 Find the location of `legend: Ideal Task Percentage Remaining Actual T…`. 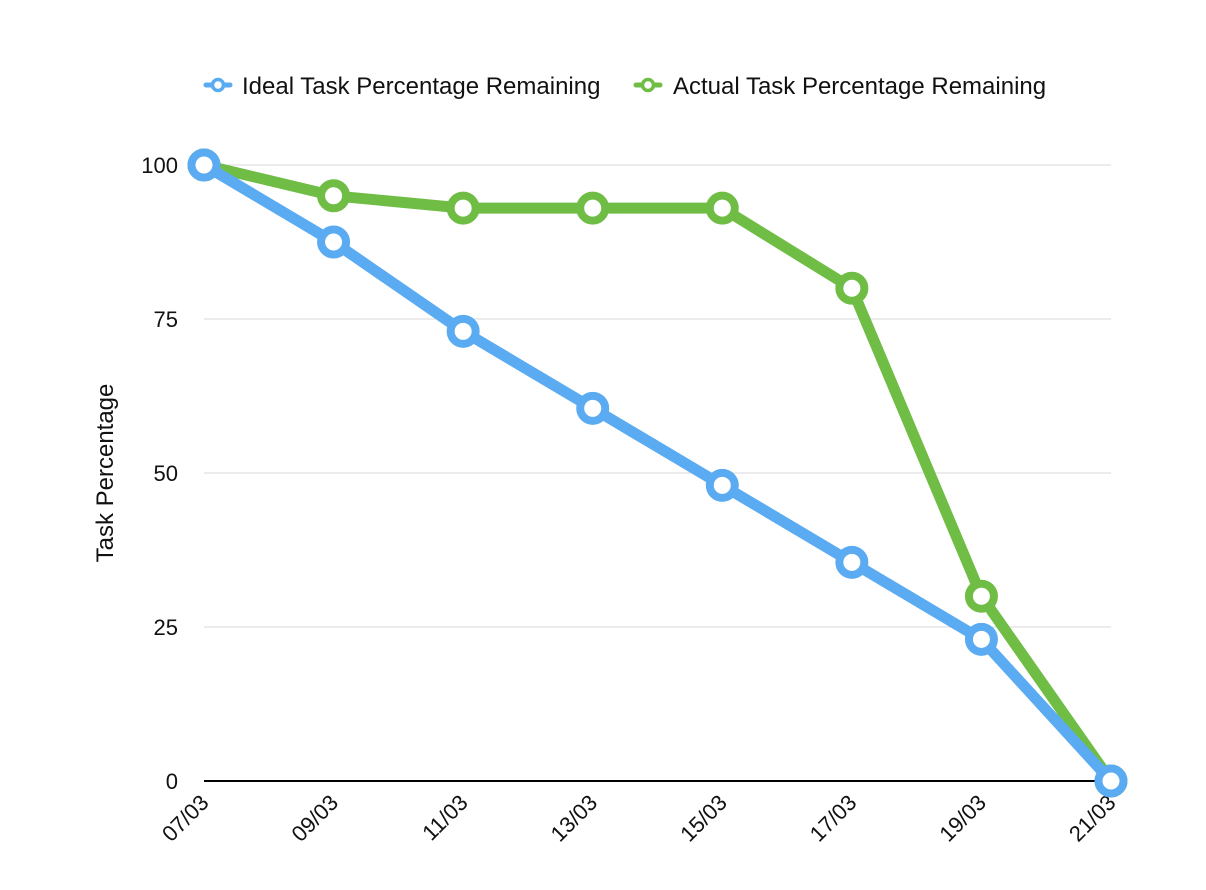

legend: Ideal Task Percentage Remaining Actual T… is located at coordinates (624, 86).